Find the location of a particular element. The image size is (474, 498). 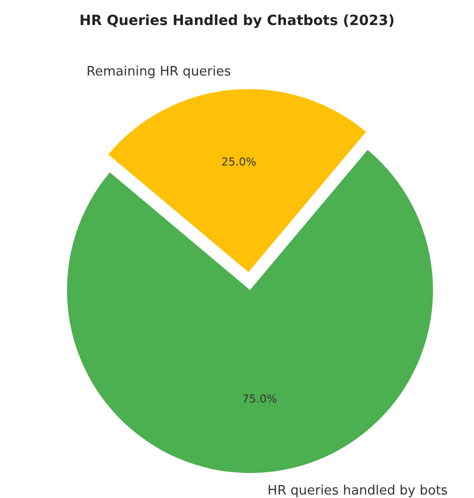

slice-label: HR queries handled by bots is located at coordinates (358, 491).